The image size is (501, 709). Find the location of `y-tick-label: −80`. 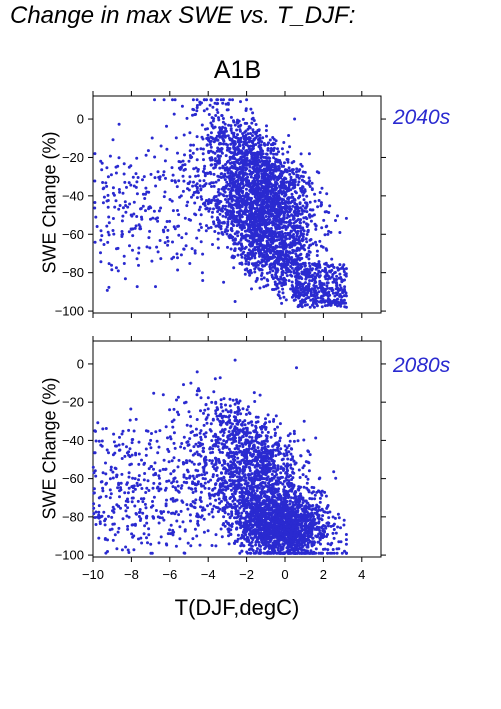

y-tick-label: −80 is located at coordinates (73, 272).